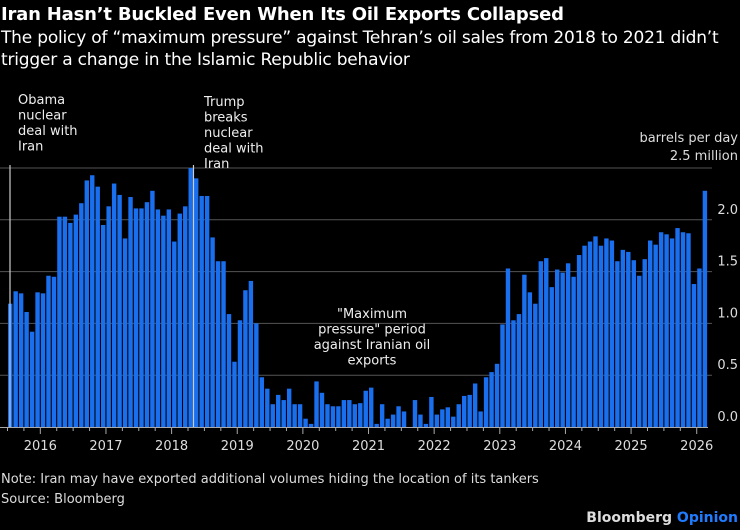 This screenshot has height=530, width=740. What do you see at coordinates (42, 116) in the screenshot?
I see `annotation-text-obama: nuclear` at bounding box center [42, 116].